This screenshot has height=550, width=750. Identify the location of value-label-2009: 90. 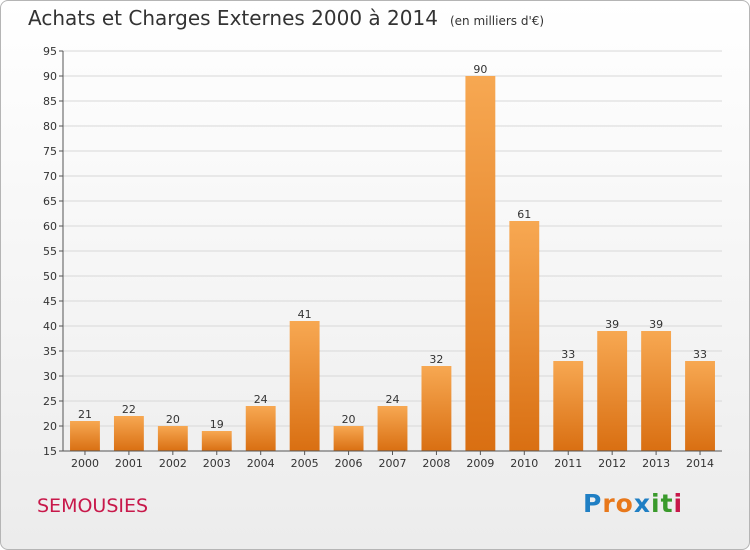
(480, 69).